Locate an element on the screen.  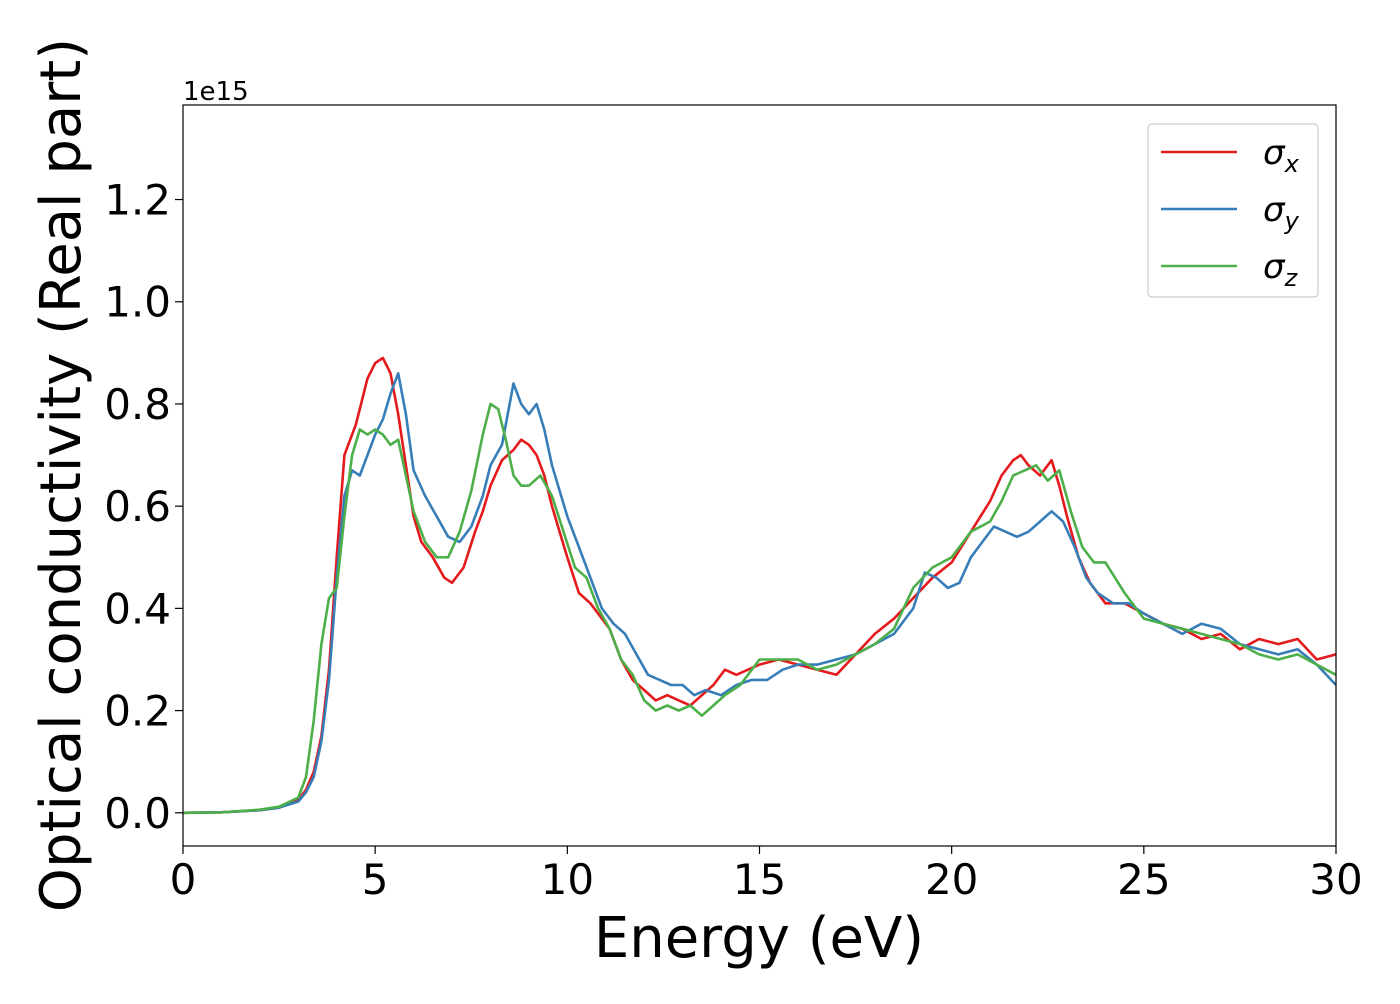
legend-label-x: σx is located at coordinates (1281, 155).